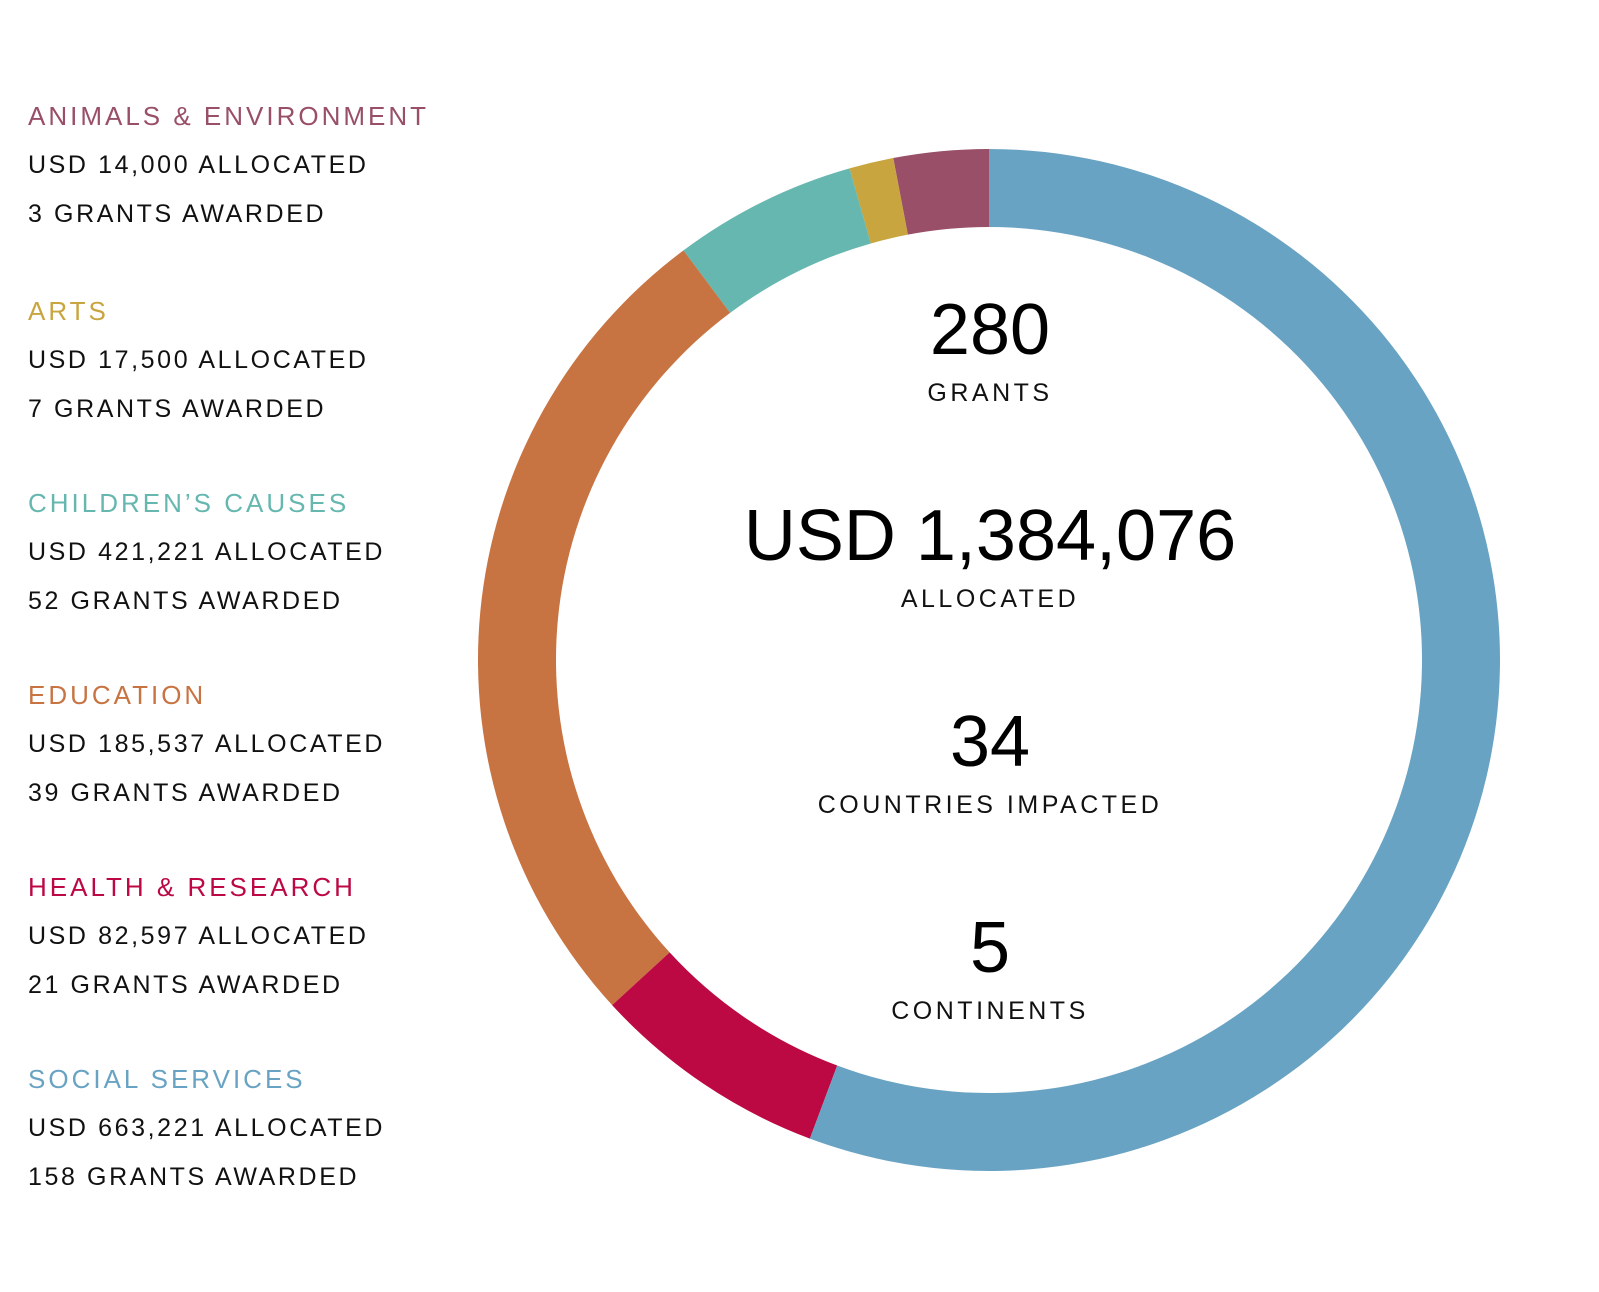 Image resolution: width=1599 pixels, height=1292 pixels. I want to click on legend-title: SOCIAL SERVICES, so click(167, 1079).